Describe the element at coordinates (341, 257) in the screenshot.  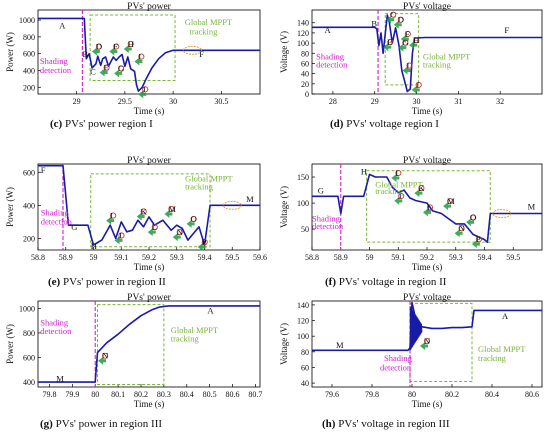
I see `x-tick-label: 58.9` at that location.